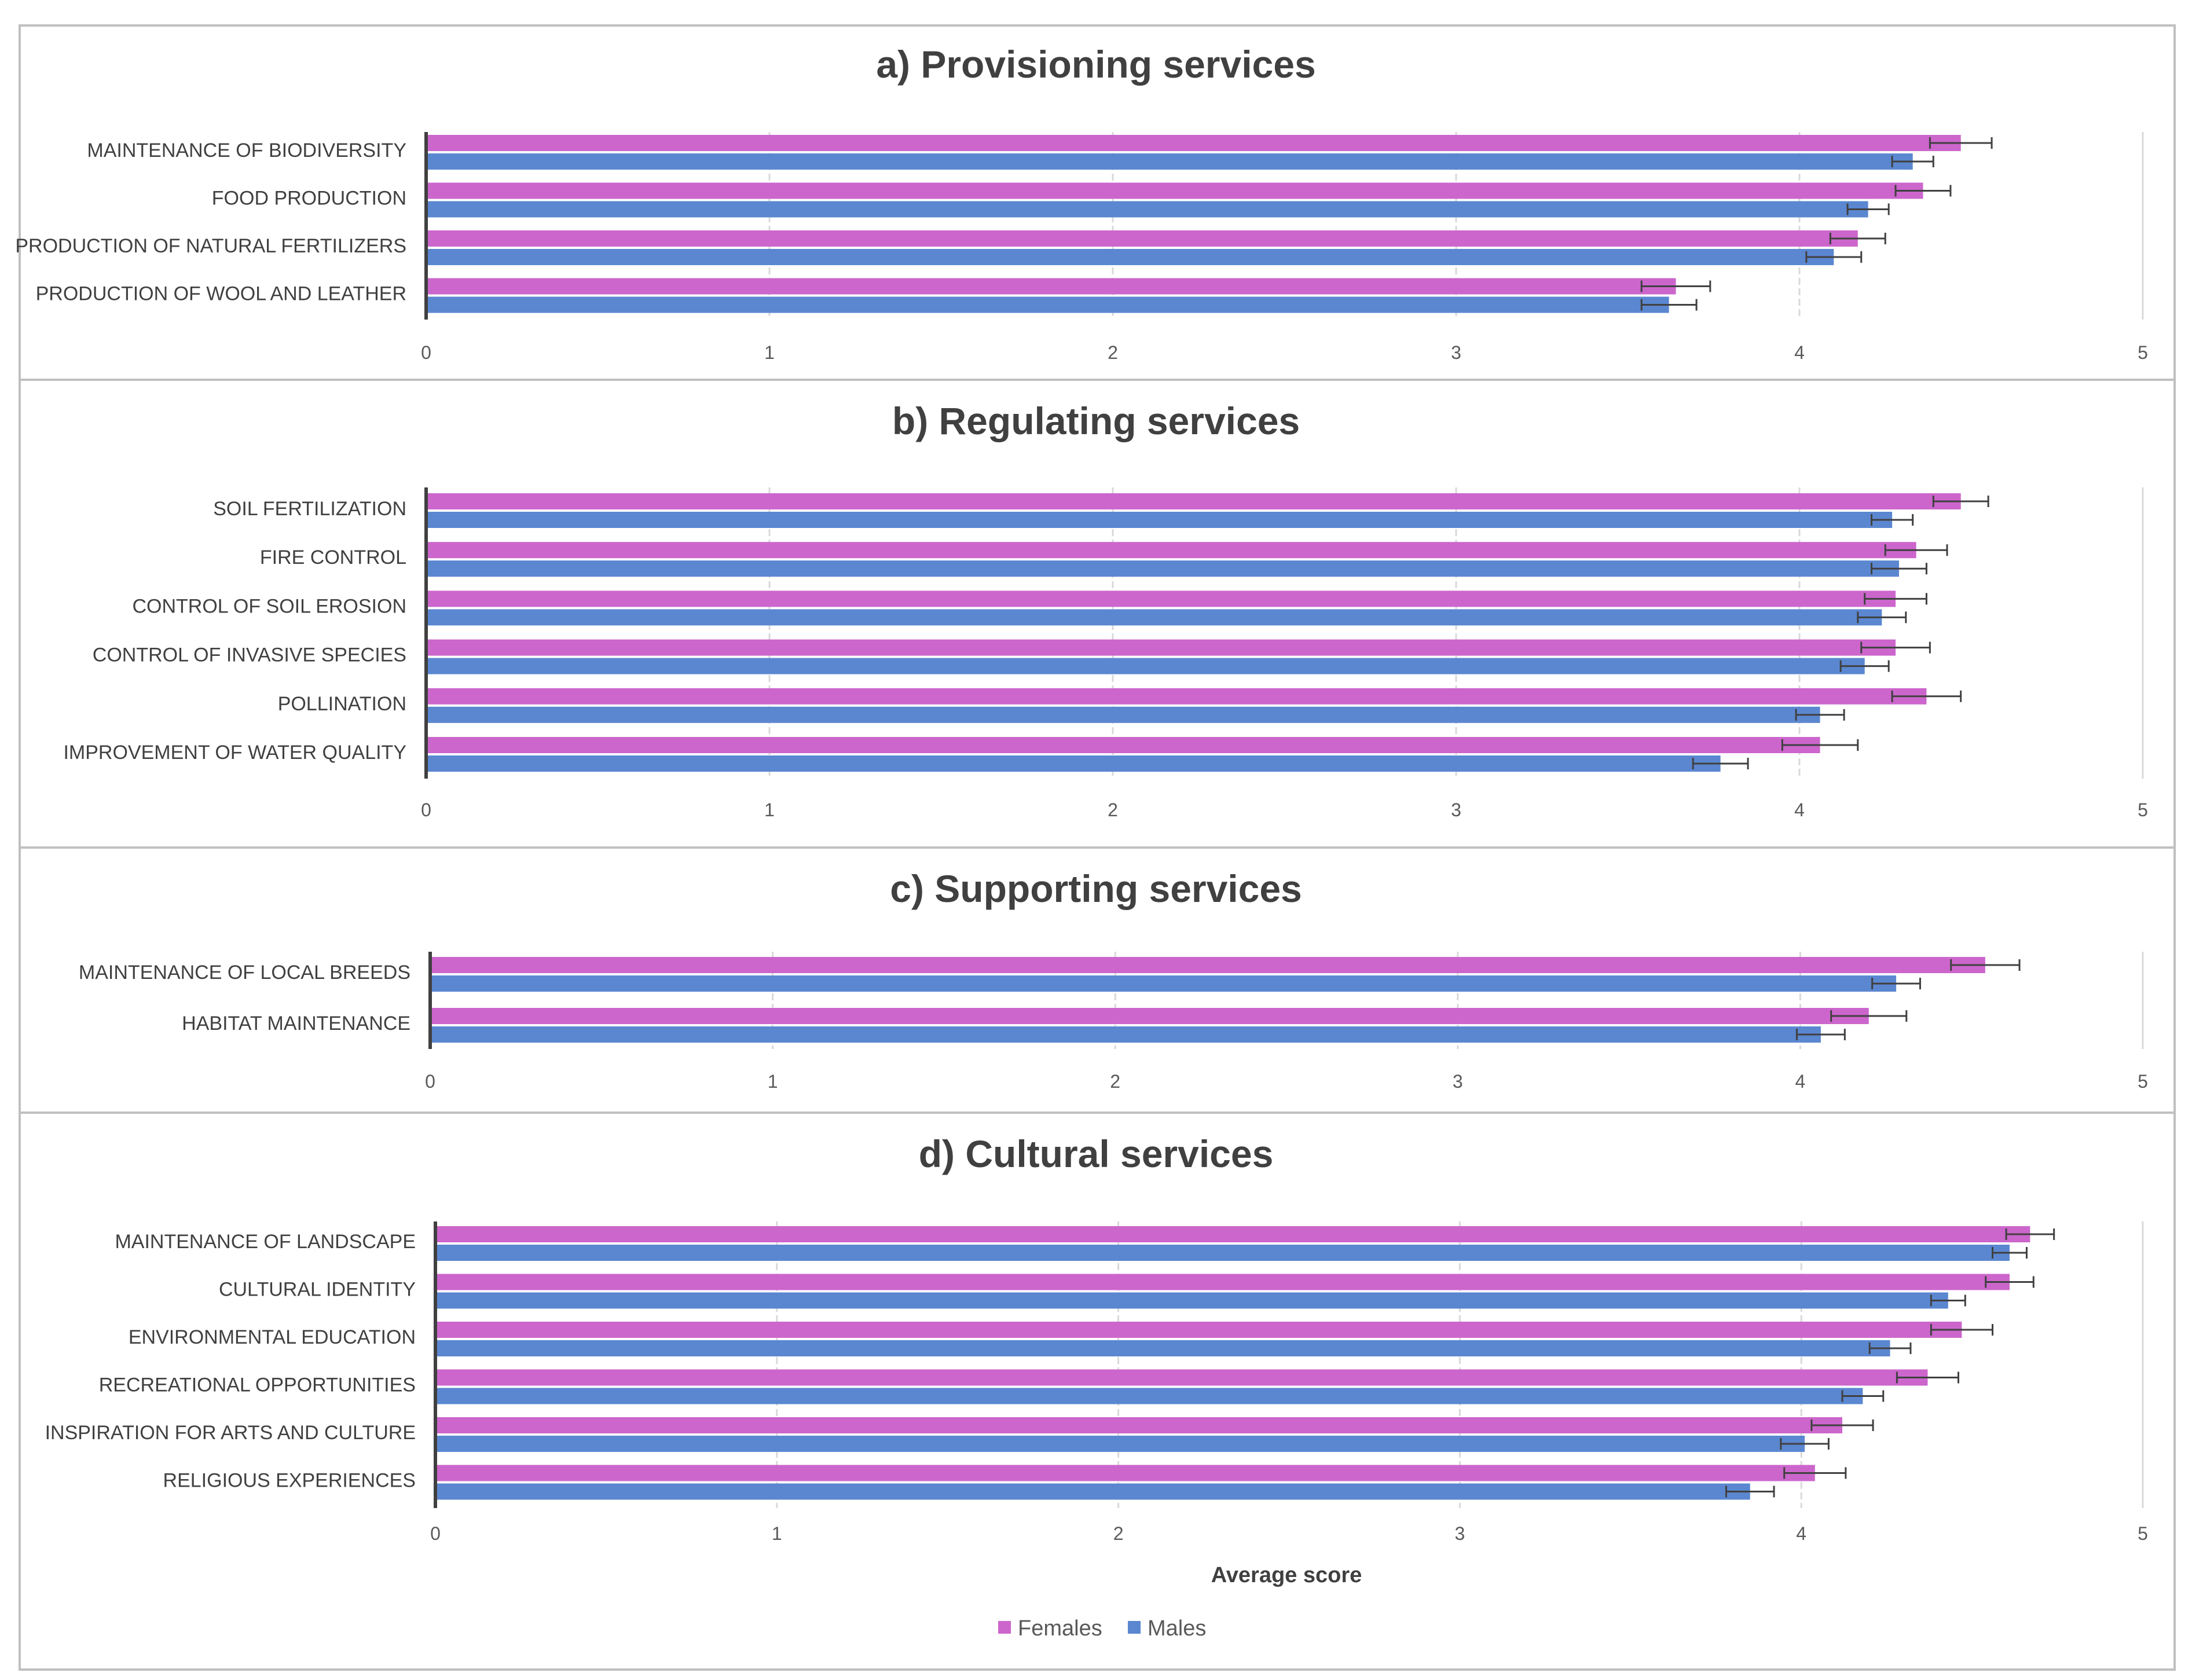 The image size is (2192, 1680). I want to click on category-label: FOOD PRODUCTION, so click(309, 199).